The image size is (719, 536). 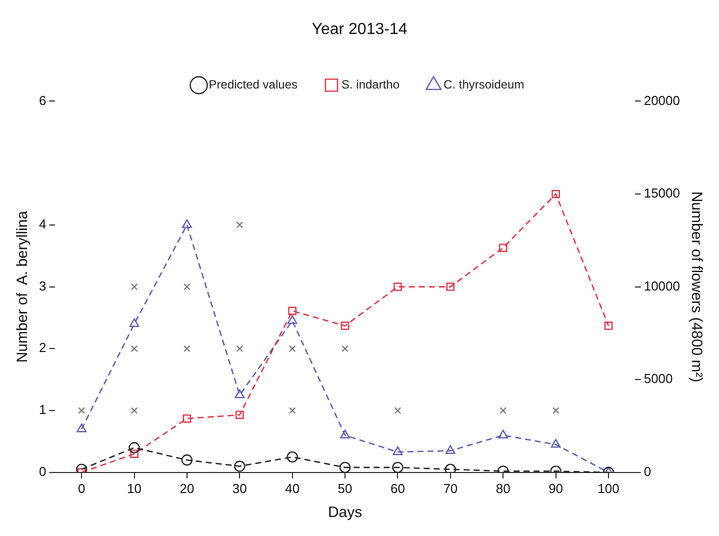 I want to click on x-tick-label: 100, so click(x=609, y=488).